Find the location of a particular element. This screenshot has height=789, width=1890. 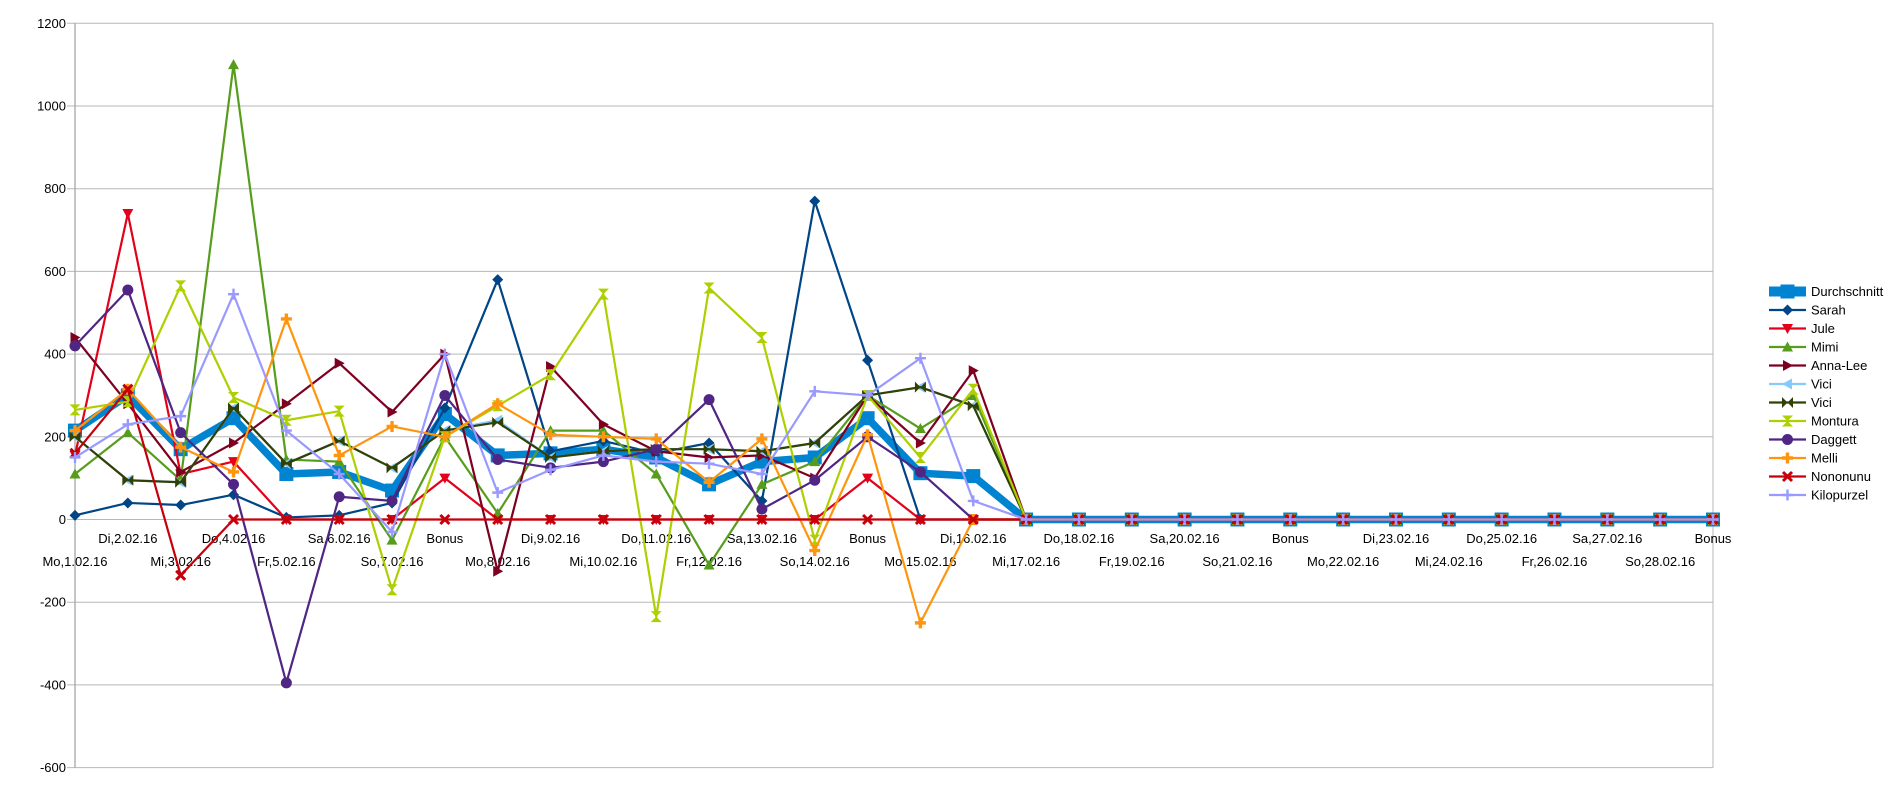

y-axis-tick-label: 200 is located at coordinates (55, 436).